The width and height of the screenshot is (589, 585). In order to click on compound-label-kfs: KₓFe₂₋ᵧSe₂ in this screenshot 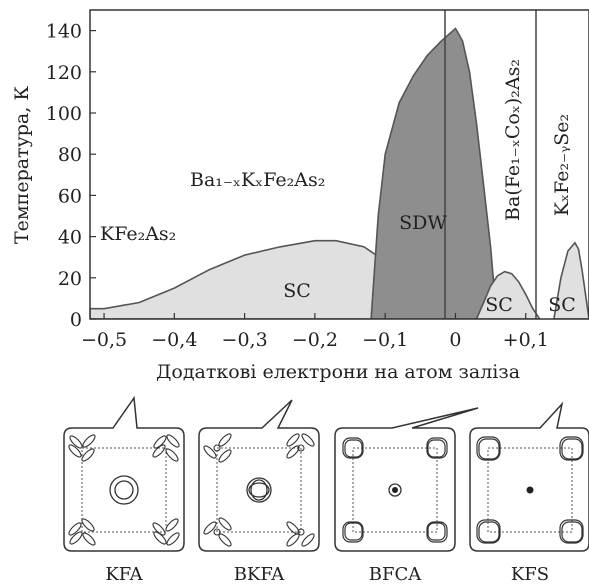, I will do `click(562, 165)`.